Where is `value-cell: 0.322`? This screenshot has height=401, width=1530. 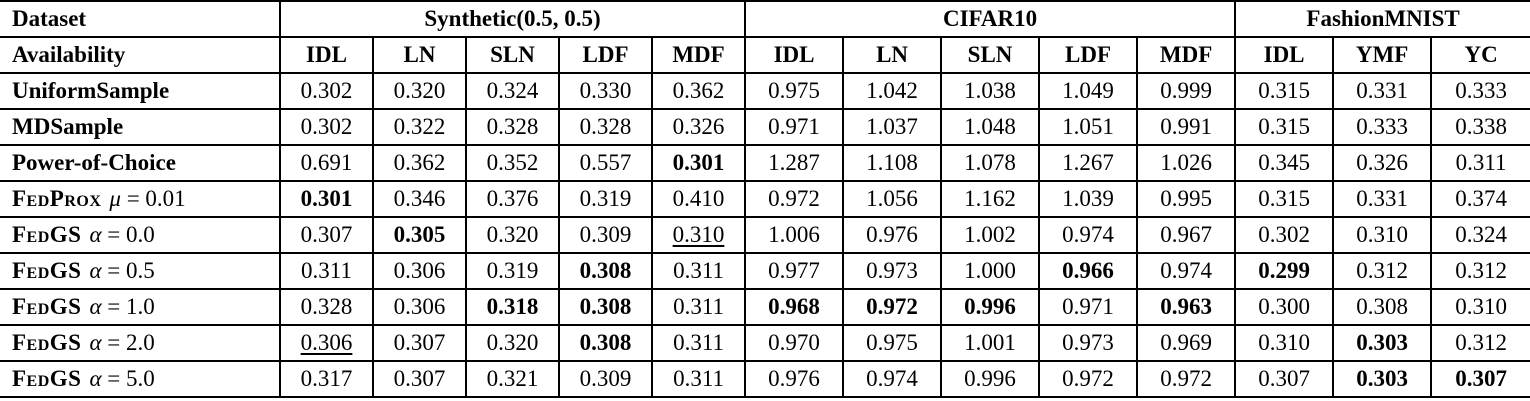 value-cell: 0.322 is located at coordinates (419, 127).